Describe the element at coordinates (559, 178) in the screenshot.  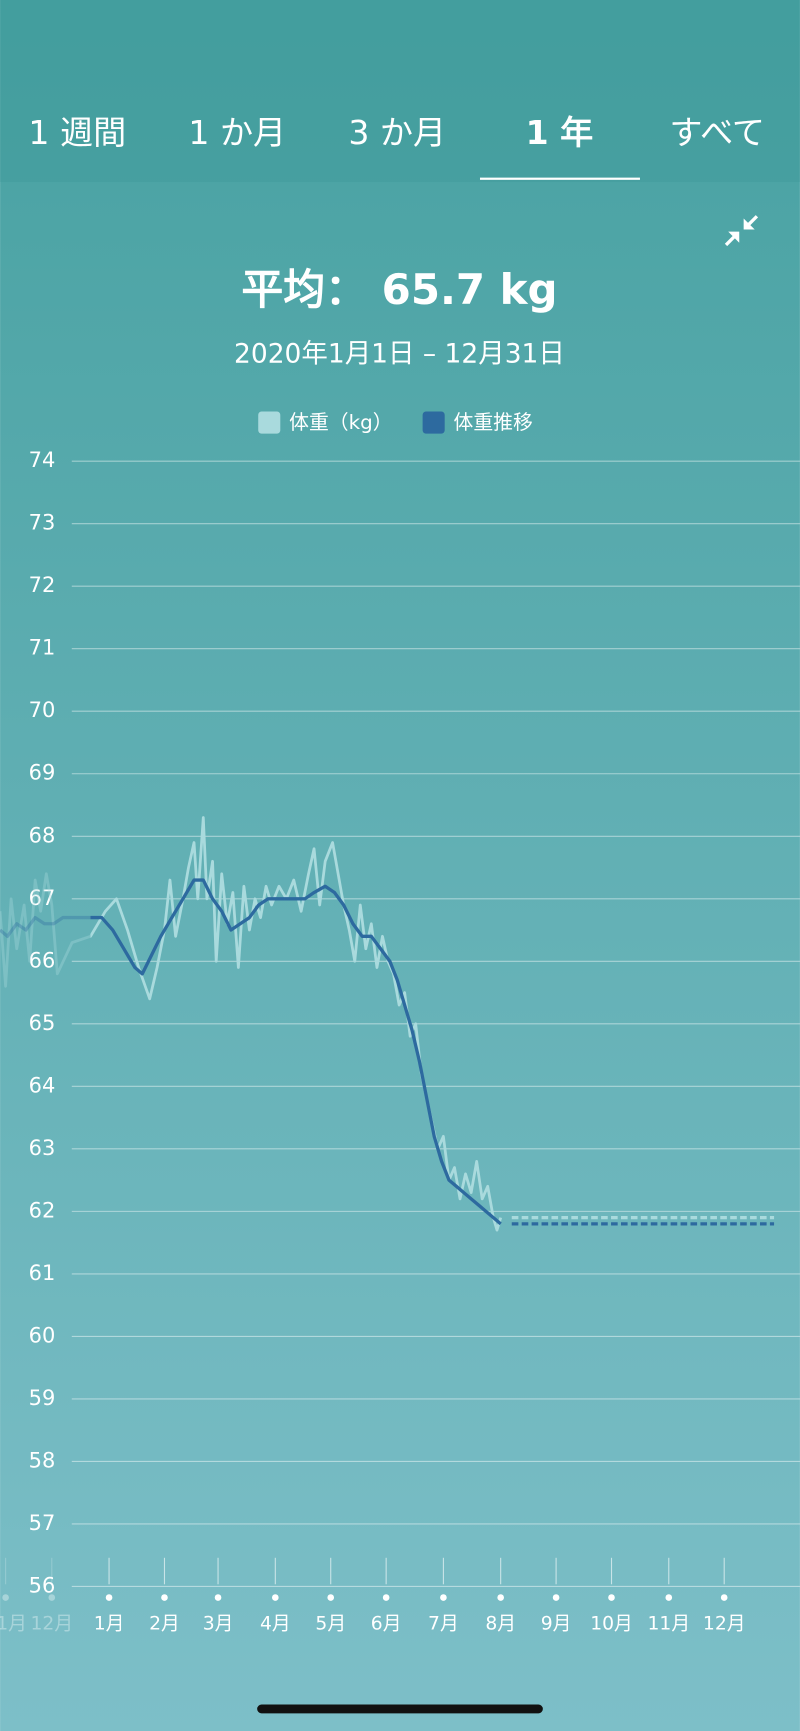
I see `tab-underline` at that location.